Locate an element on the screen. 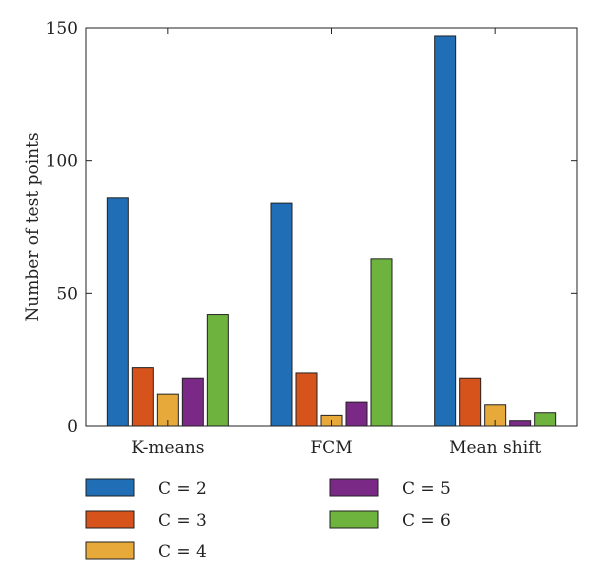 The width and height of the screenshot is (600, 582). bar-k-means-c2 is located at coordinates (117, 312).